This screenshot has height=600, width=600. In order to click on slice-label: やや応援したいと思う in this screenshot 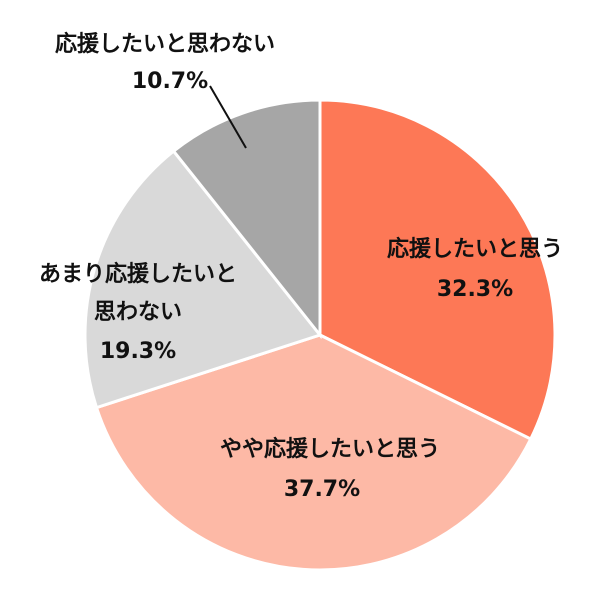, I will do `click(330, 449)`.